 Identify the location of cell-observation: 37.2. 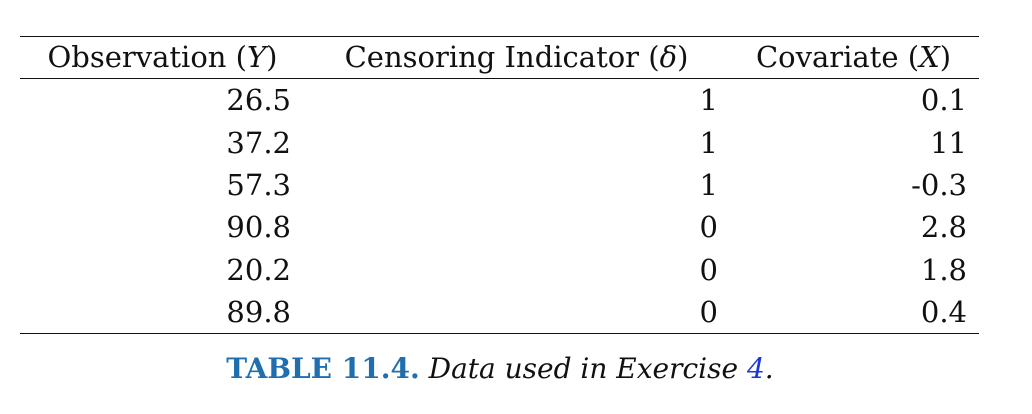
(258, 142).